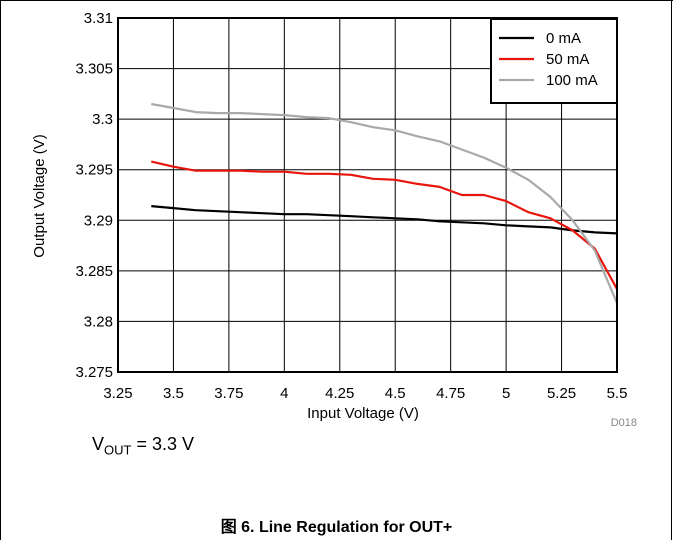 This screenshot has width=673, height=540. I want to click on y-tick-label: 3.285, so click(94, 271).